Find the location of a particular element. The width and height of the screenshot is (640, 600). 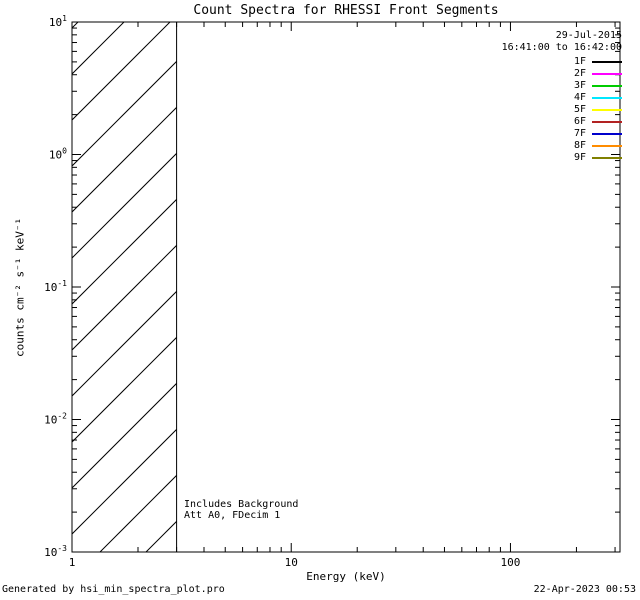

legend-entry-3F: 3F is located at coordinates (562, 86).